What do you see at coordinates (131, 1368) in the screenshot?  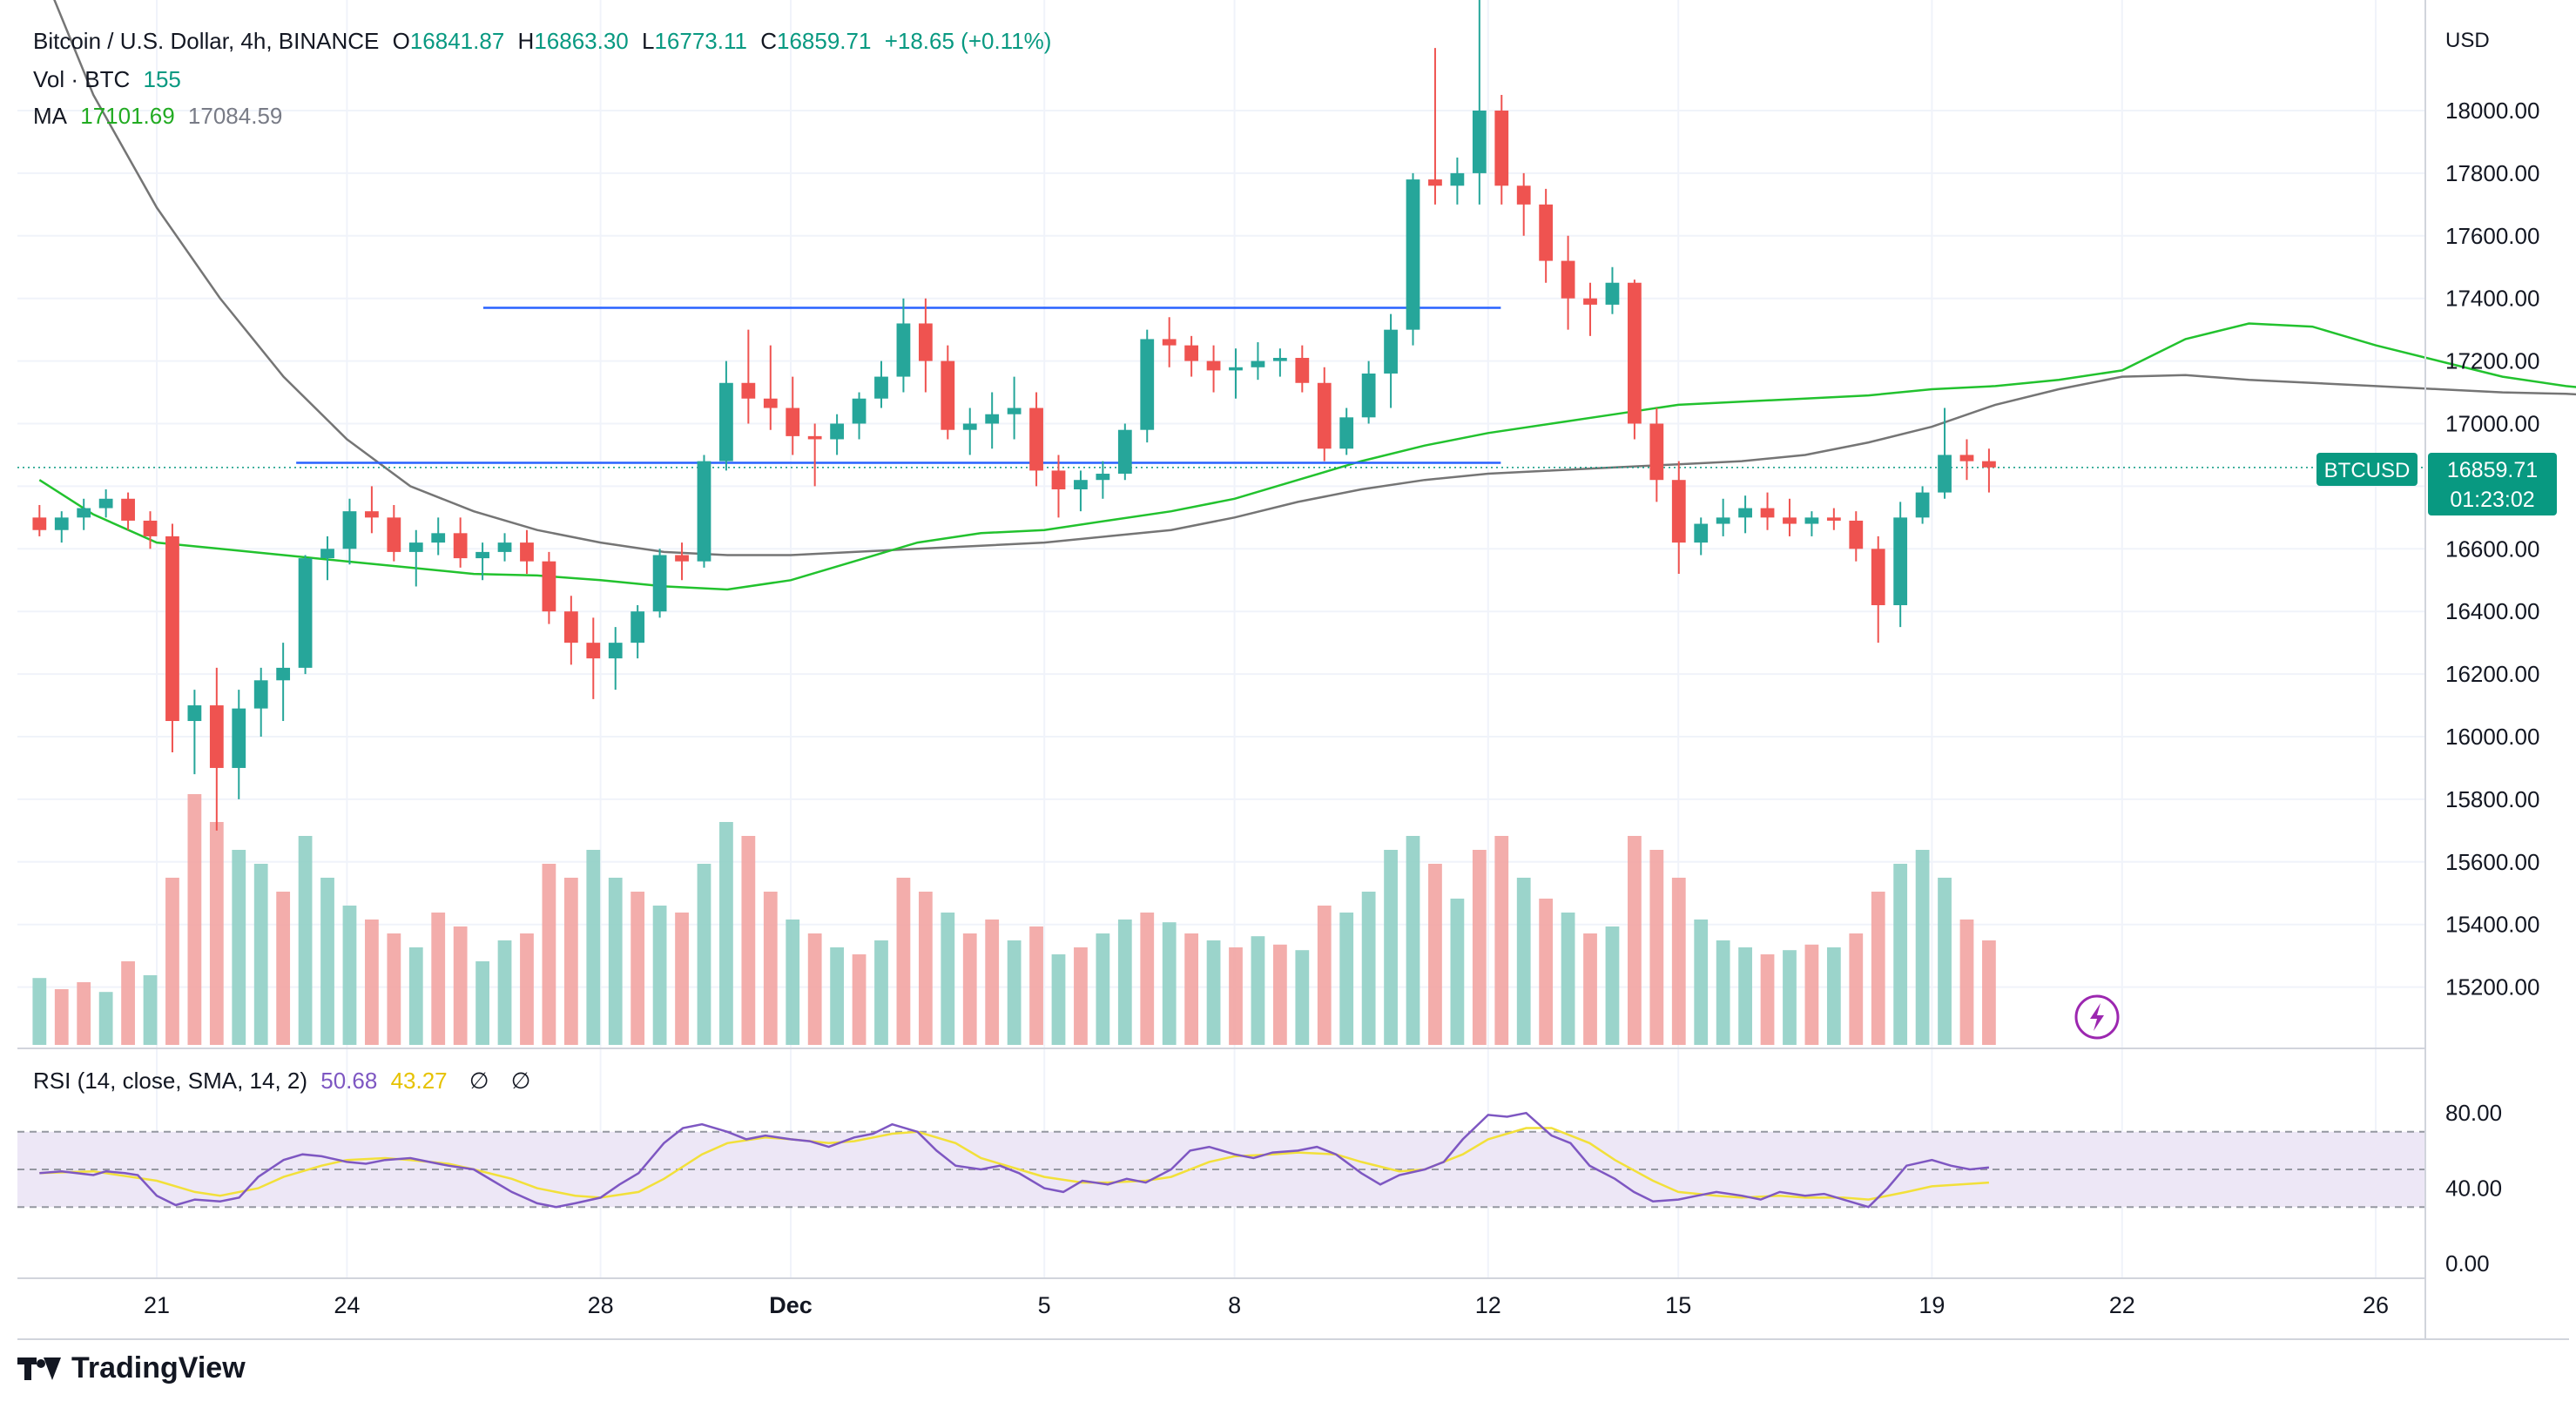 I see `tradingview-logo: TradingView` at bounding box center [131, 1368].